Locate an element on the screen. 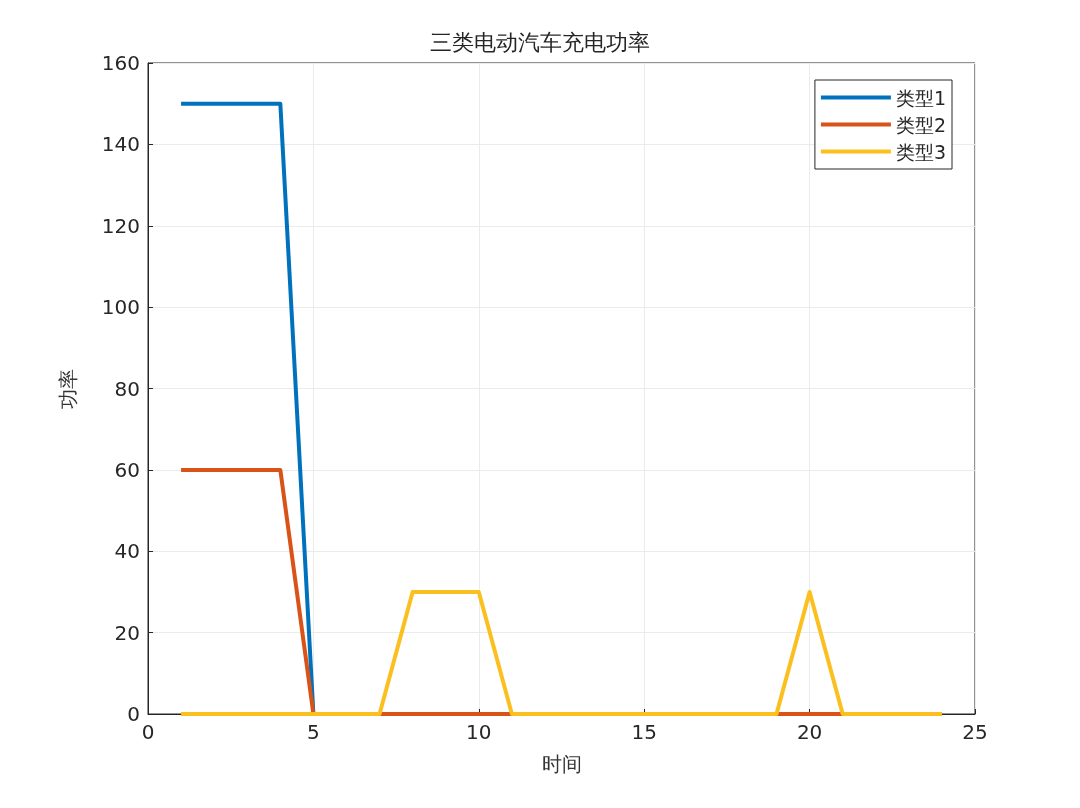 The width and height of the screenshot is (1080, 808). x-tick-label: 15 is located at coordinates (644, 732).